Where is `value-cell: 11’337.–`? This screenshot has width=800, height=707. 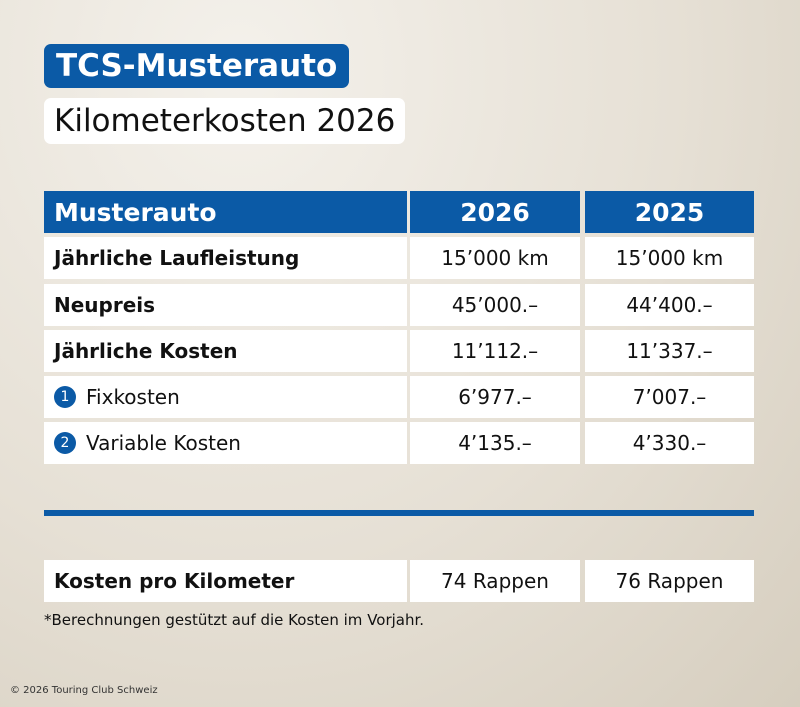
value-cell: 11’337.– is located at coordinates (669, 351).